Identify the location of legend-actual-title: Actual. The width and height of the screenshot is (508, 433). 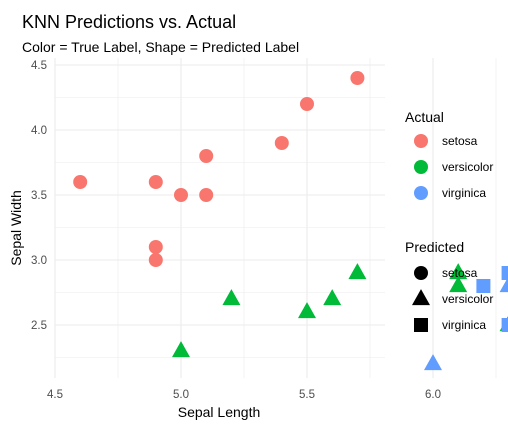
(424, 117).